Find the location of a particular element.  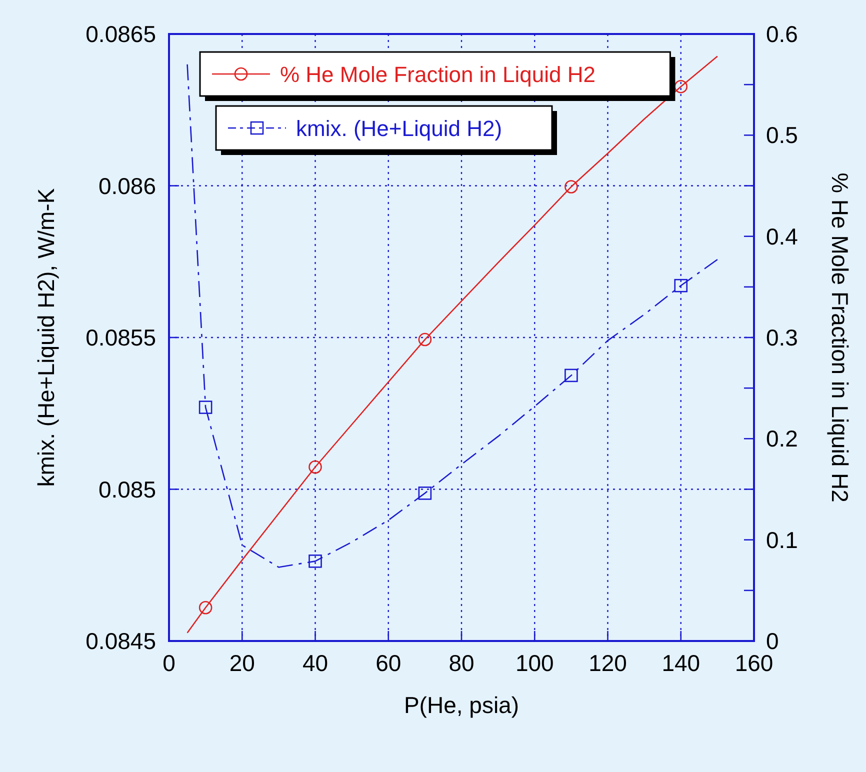

y2-tick-label: 0.4 is located at coordinates (782, 236).